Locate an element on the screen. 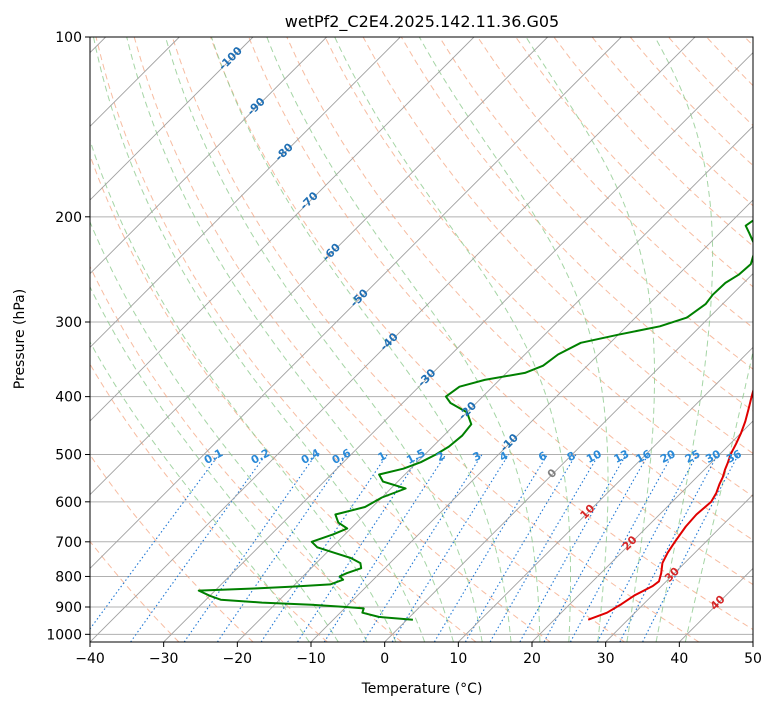  temperature-profile is located at coordinates (670, 504).